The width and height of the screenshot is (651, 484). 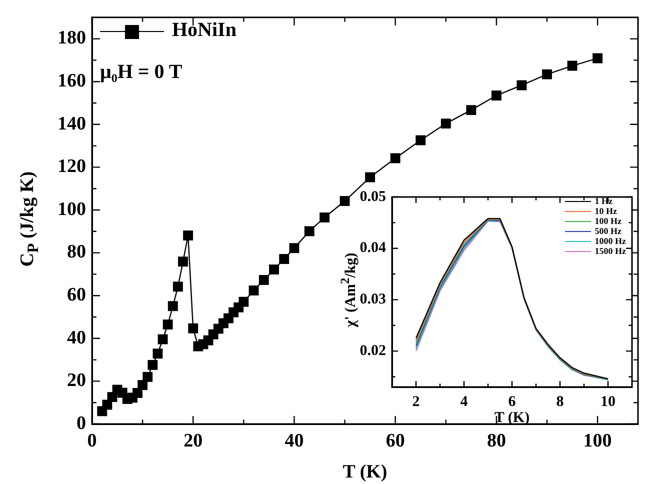 What do you see at coordinates (603, 201) in the screenshot?
I see `legend-label: 1 Hz` at bounding box center [603, 201].